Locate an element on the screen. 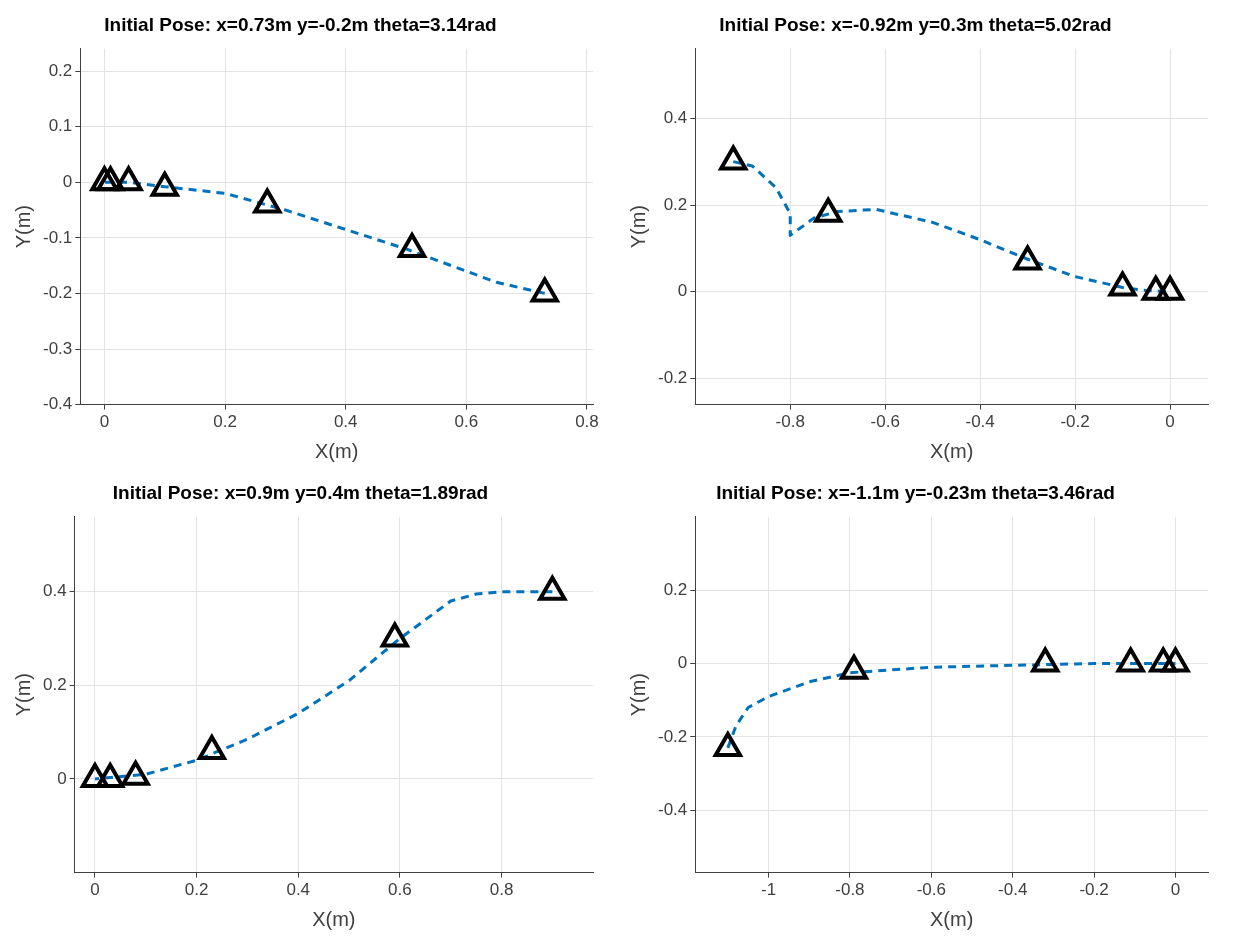  y-tick-label: 0.1 is located at coordinates (60, 126).